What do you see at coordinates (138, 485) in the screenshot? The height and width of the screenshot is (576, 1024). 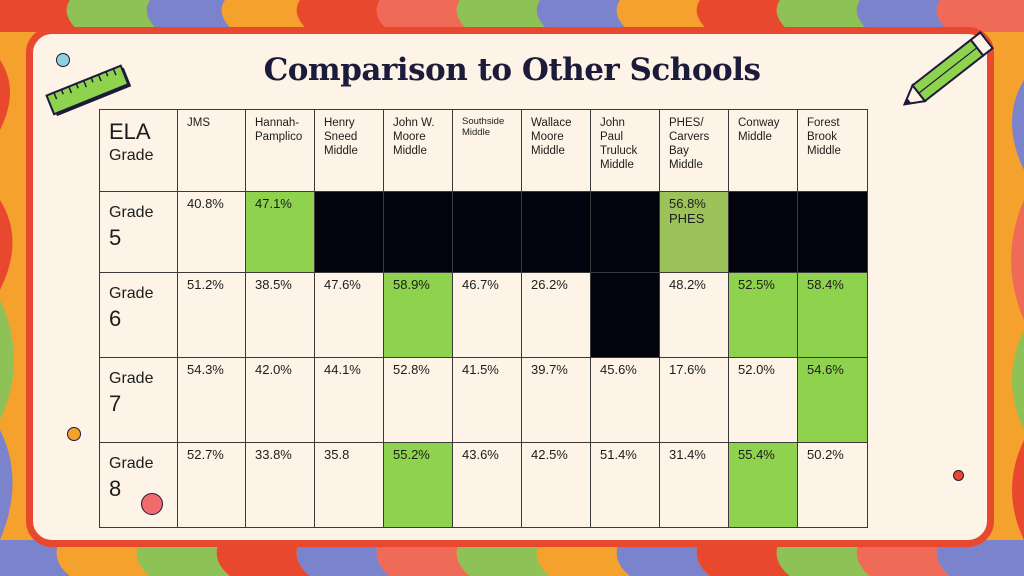 I see `row-label: Grade 8` at bounding box center [138, 485].